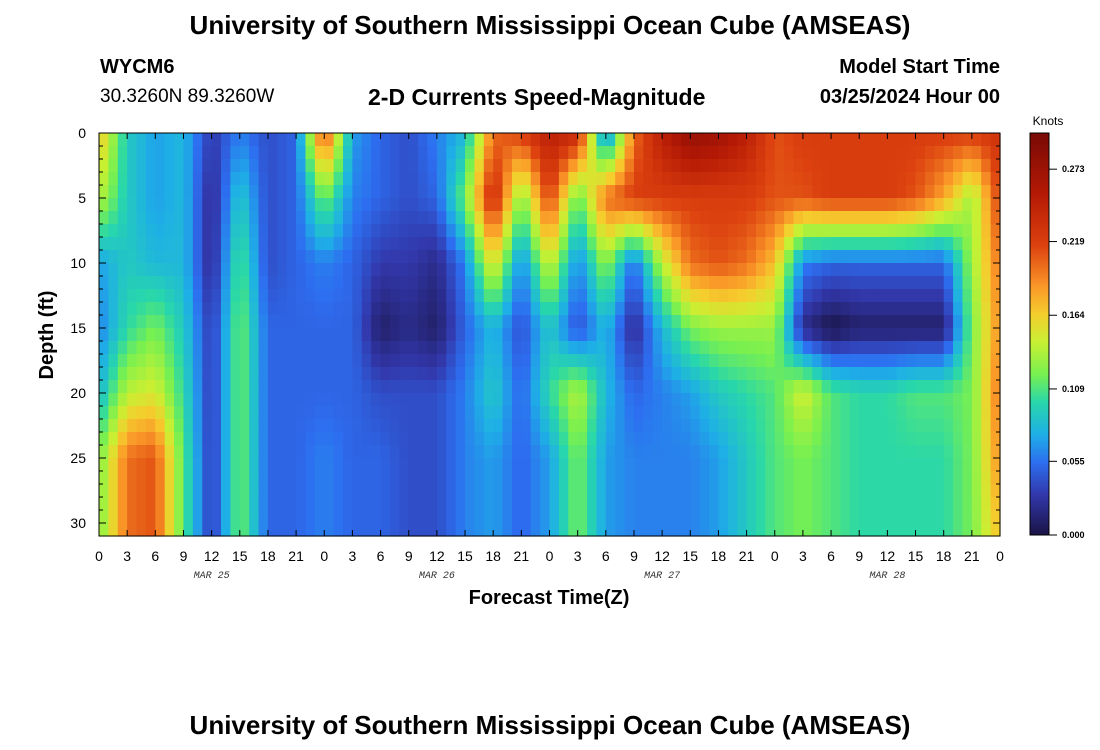 This screenshot has width=1100, height=750. Describe the element at coordinates (719, 556) in the screenshot. I see `x-tick-label: 18` at that location.